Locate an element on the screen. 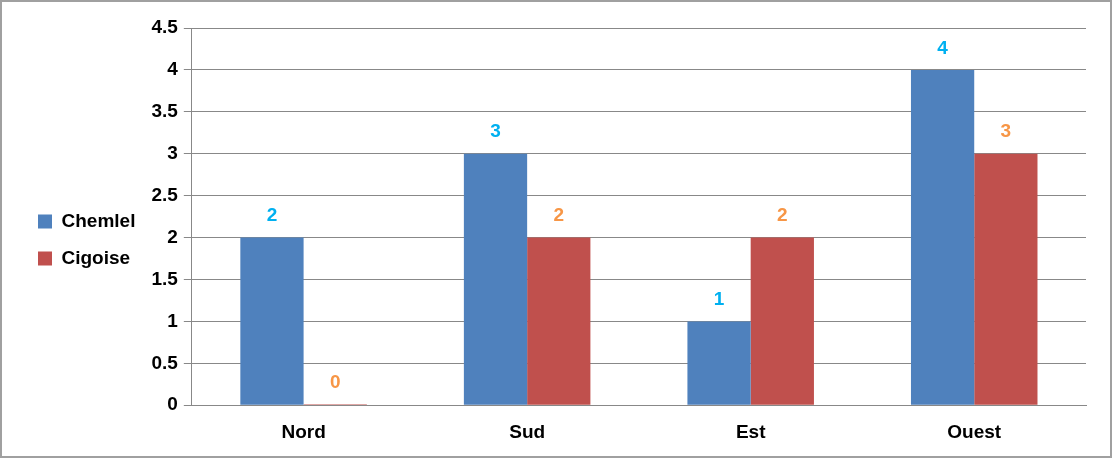 The width and height of the screenshot is (1112, 458). y-tick-label: 4 is located at coordinates (173, 69).